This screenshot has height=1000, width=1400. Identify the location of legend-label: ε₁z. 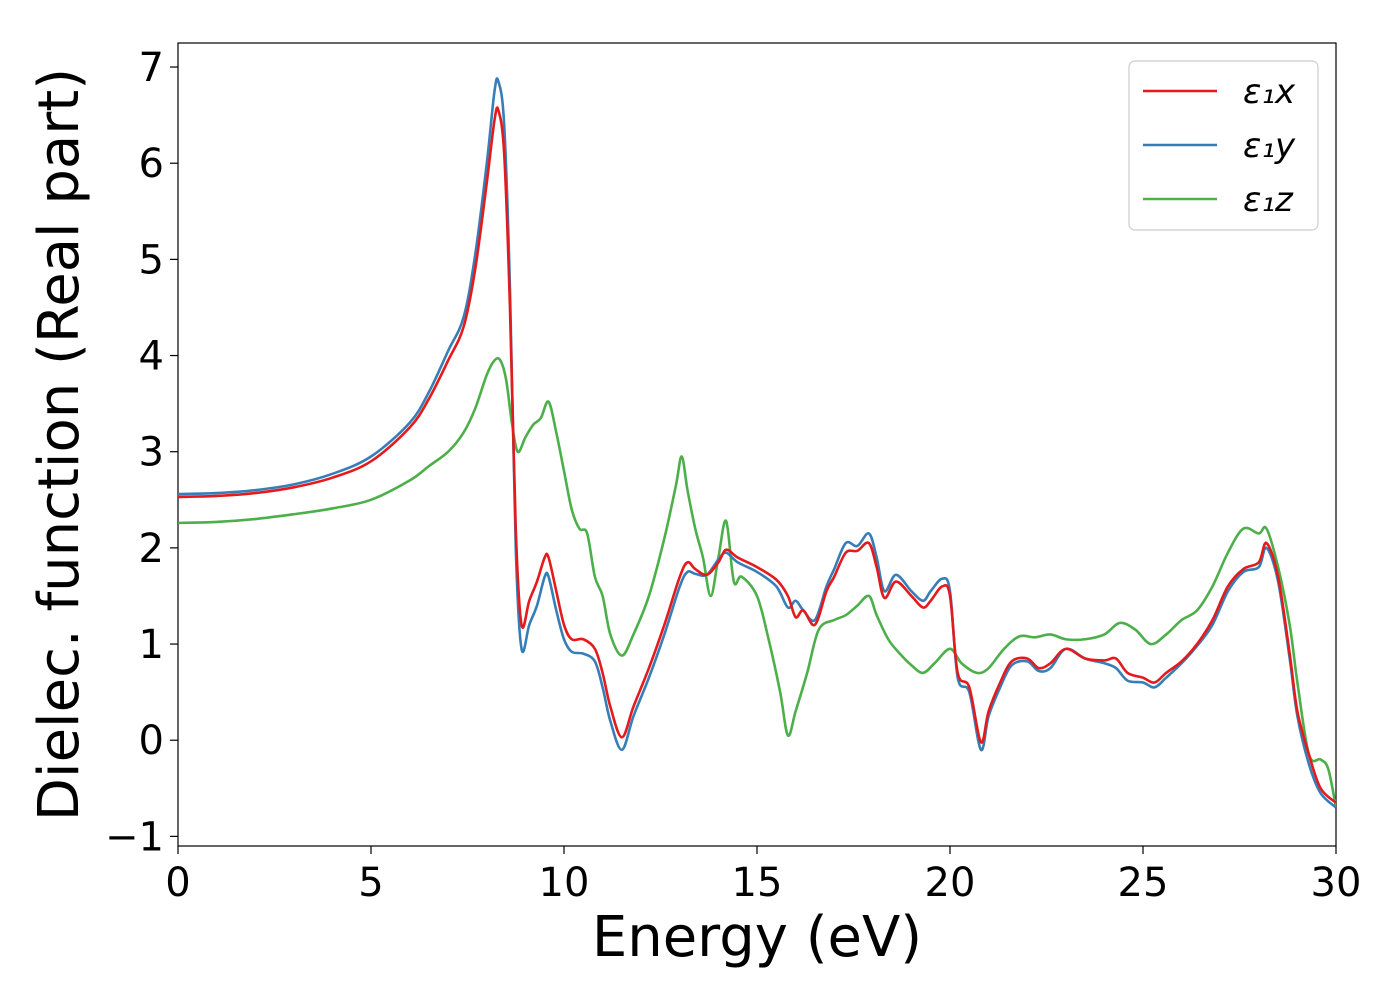
(1268, 200).